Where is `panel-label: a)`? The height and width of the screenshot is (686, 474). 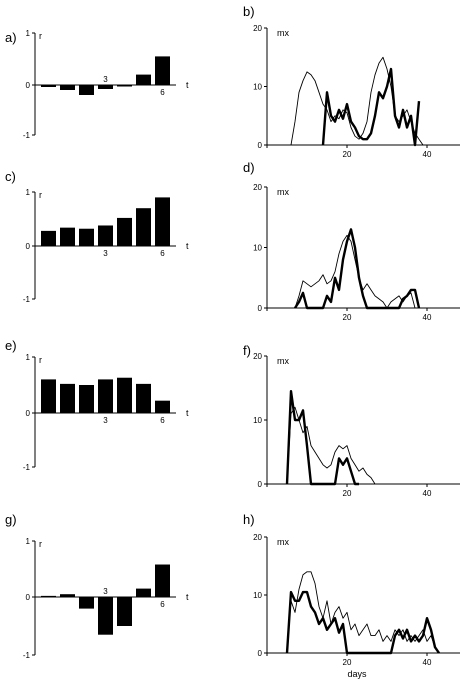
panel-label: a) is located at coordinates (11, 37).